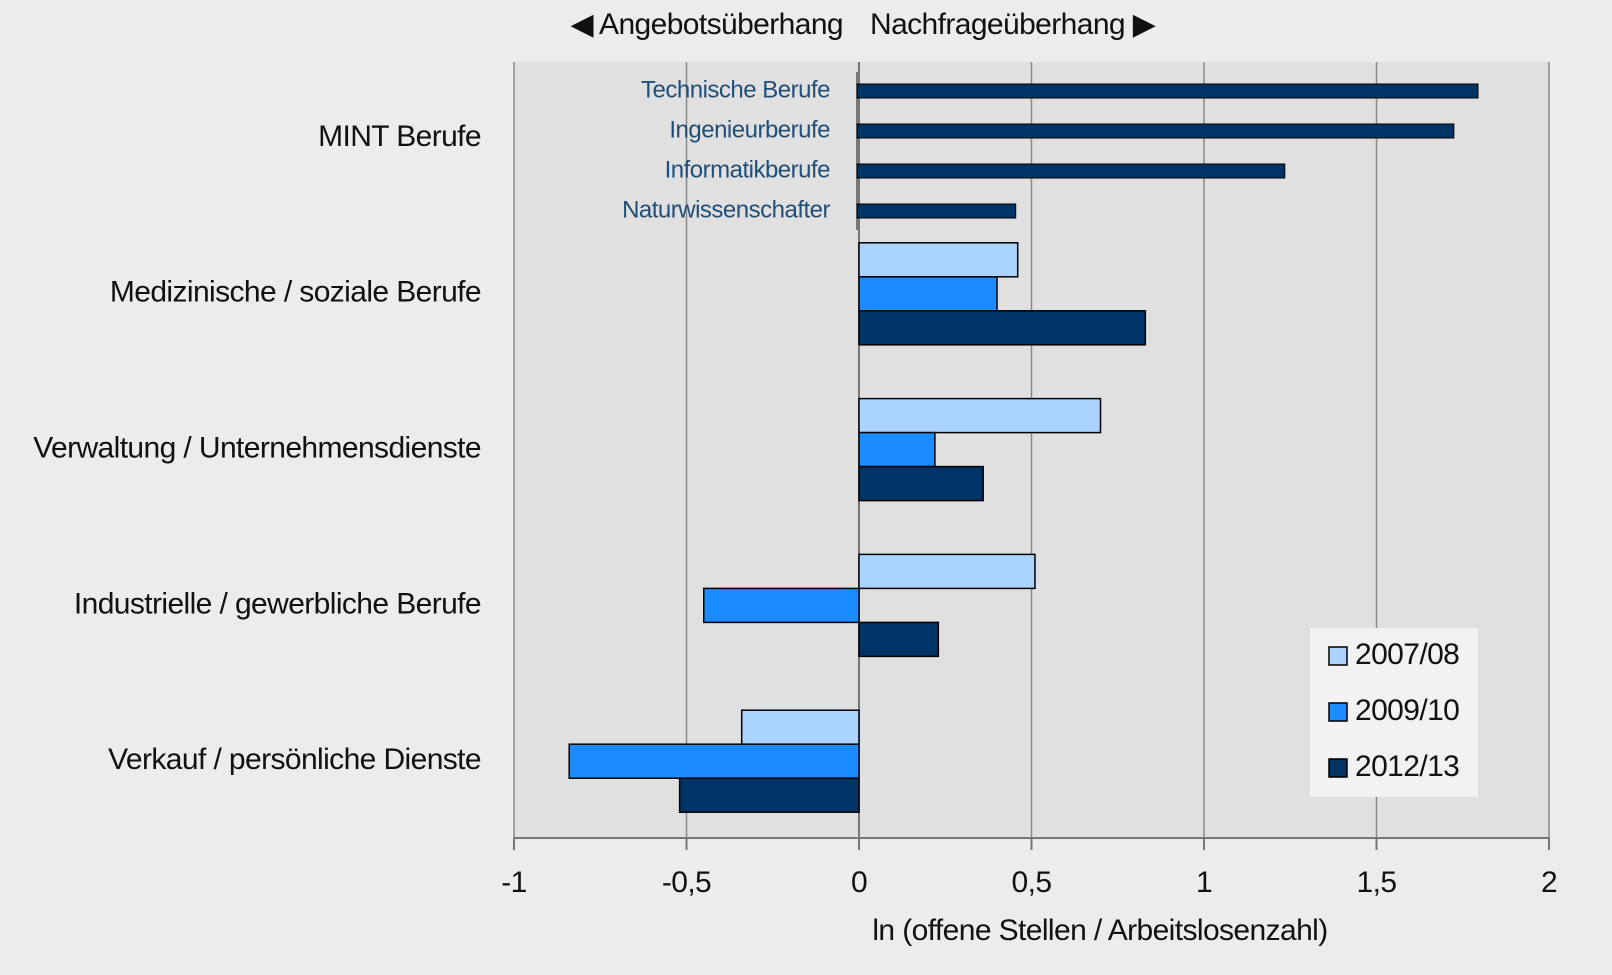  Describe the element at coordinates (1099, 930) in the screenshot. I see `x-axis-label: ln (offene Stellen / Arbeitslosenzahl)` at that location.